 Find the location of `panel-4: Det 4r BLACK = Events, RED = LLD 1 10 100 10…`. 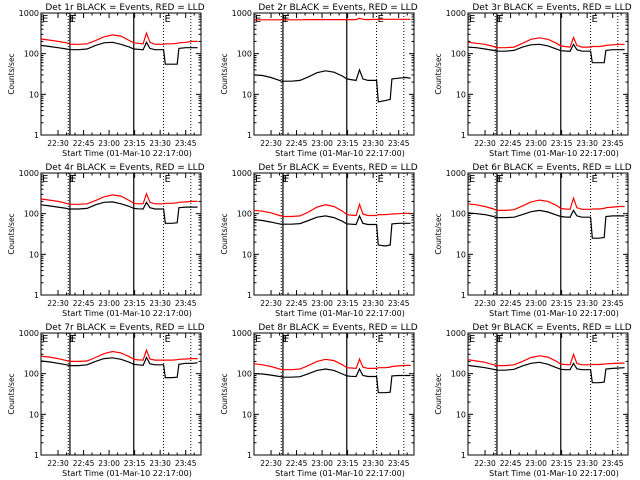

panel-4: Det 4r BLACK = Events, RED = LLD 1 10 100 10… is located at coordinates (106, 240).